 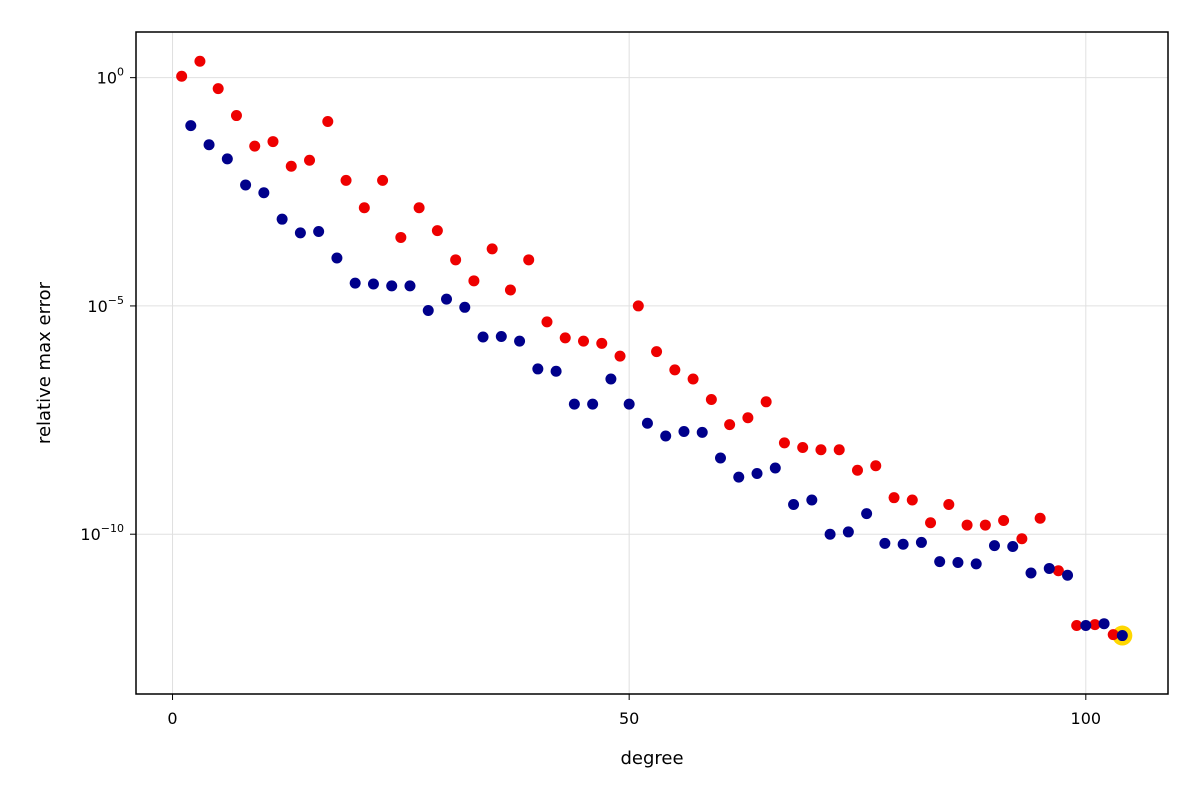 I want to click on x-tick-label: 0, so click(x=172, y=718).